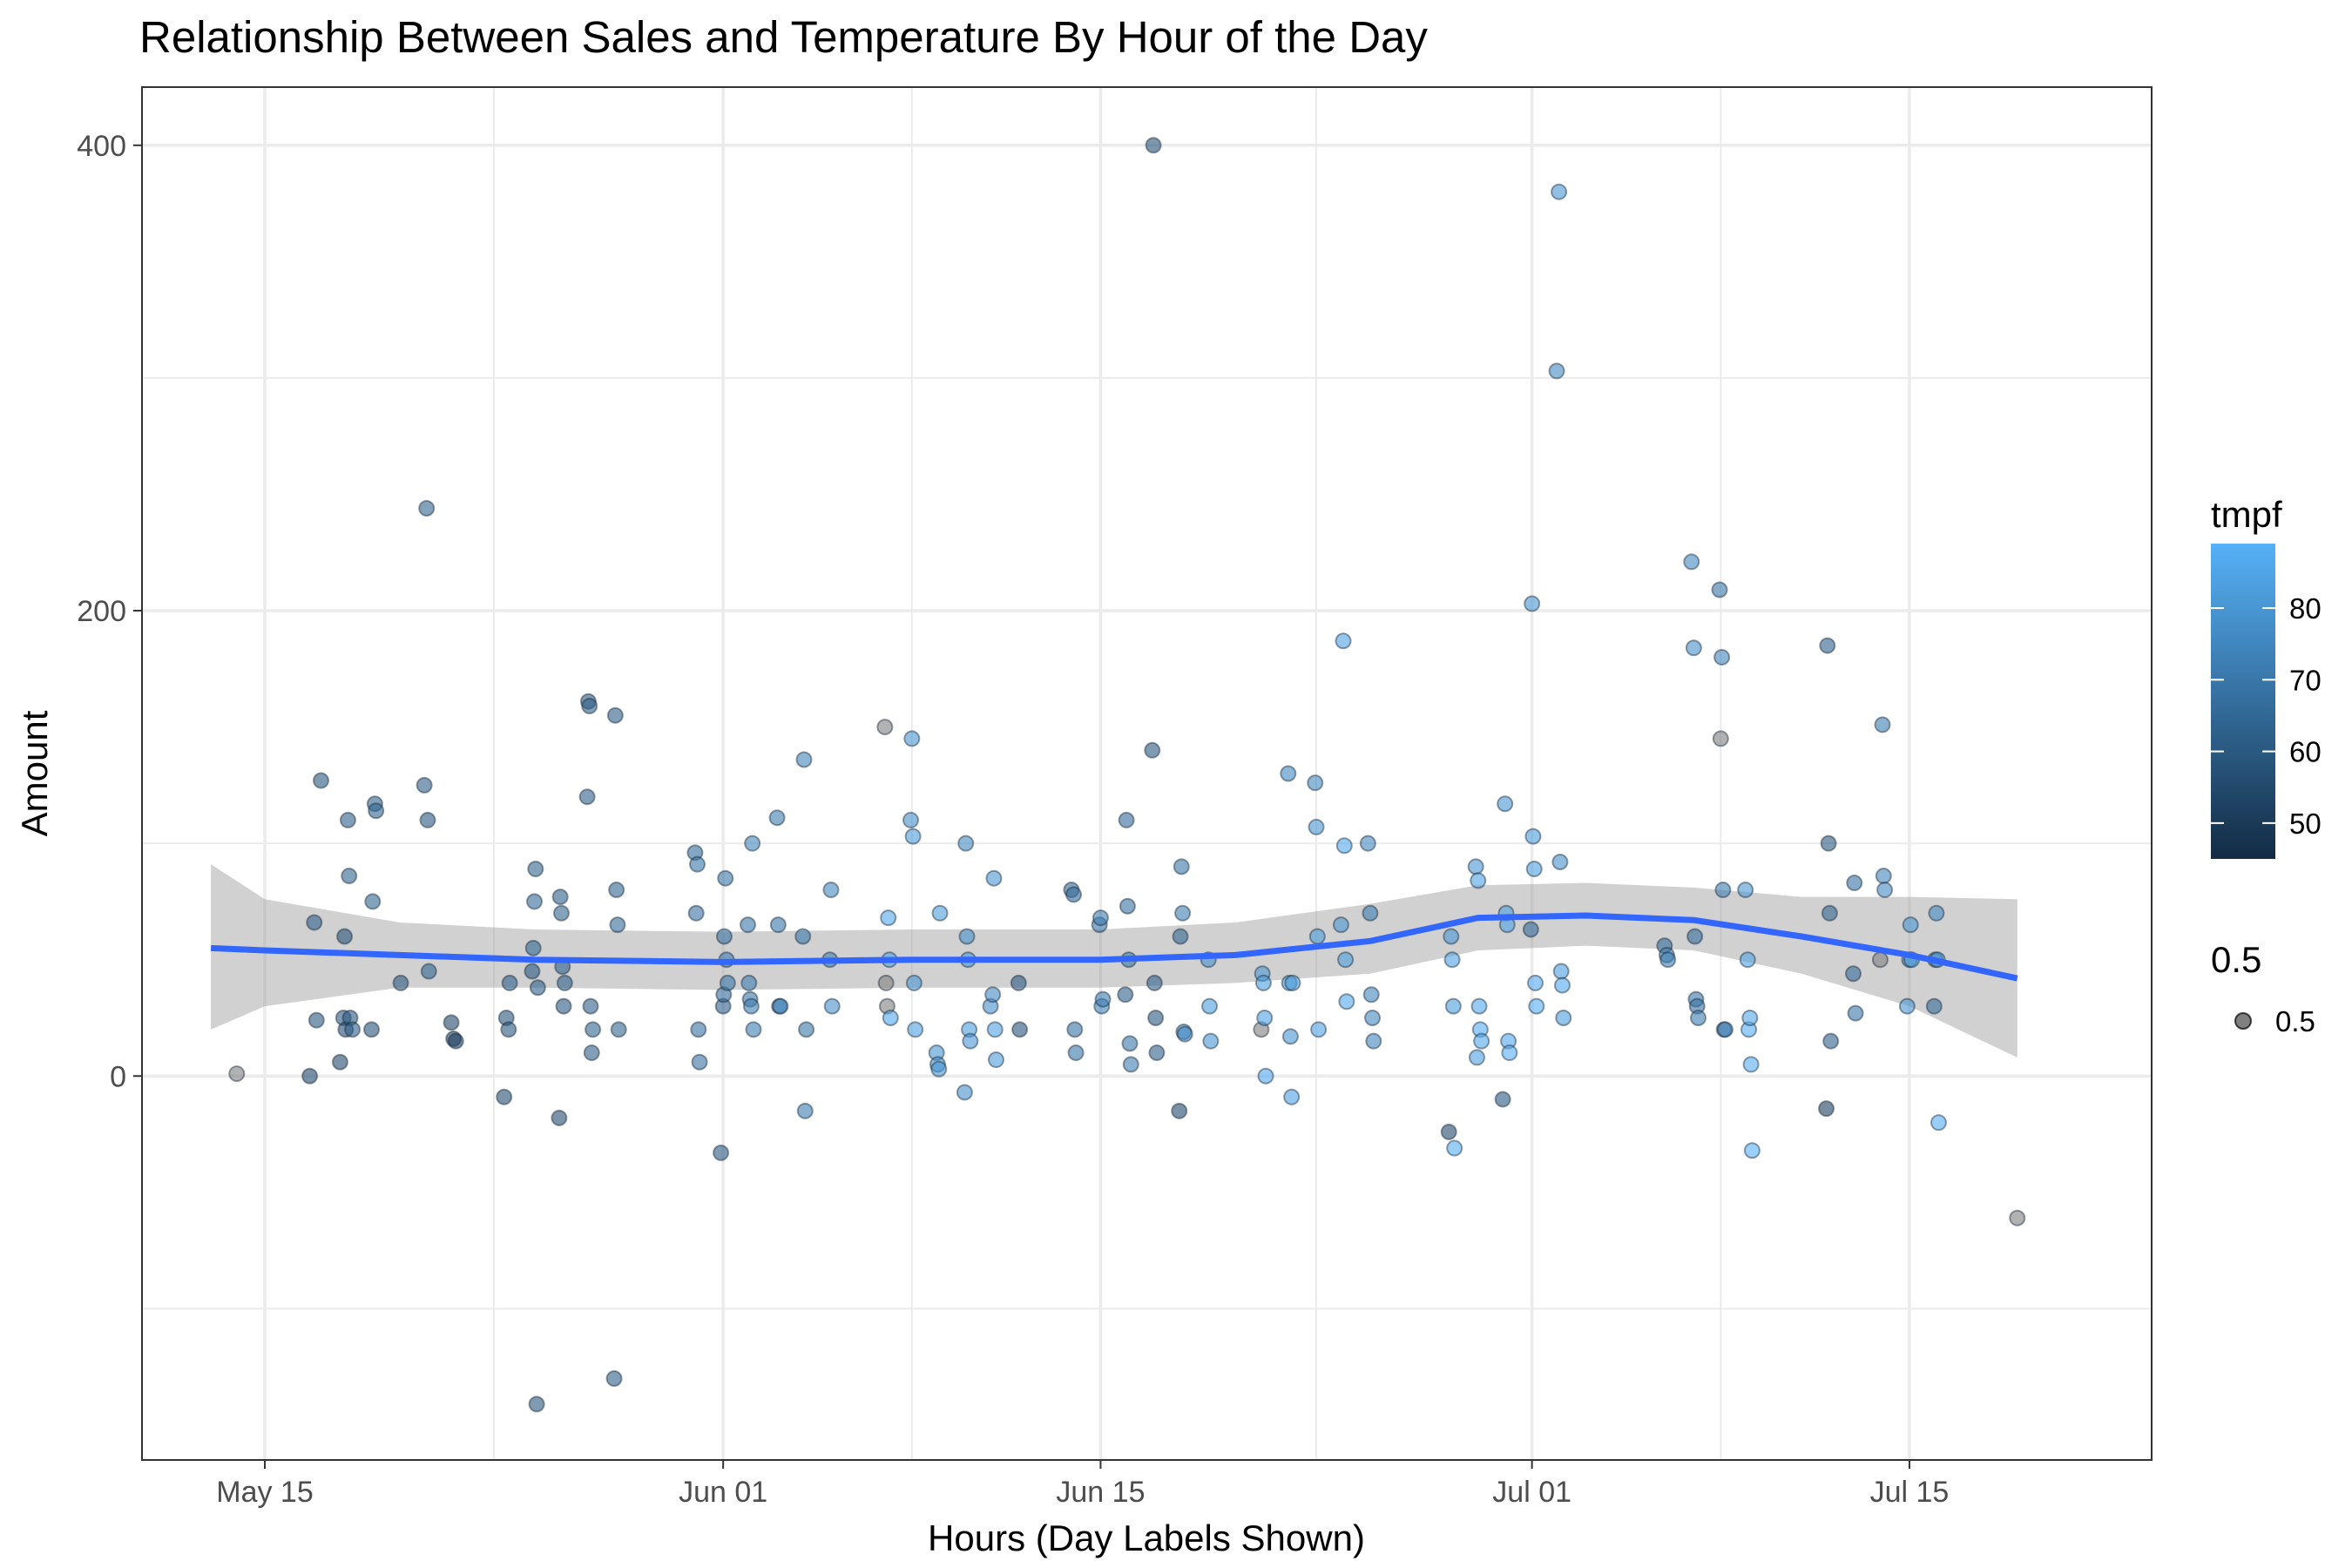 This screenshot has height=1568, width=2352. What do you see at coordinates (2246, 514) in the screenshot?
I see `legend-color-title: tmpf` at bounding box center [2246, 514].